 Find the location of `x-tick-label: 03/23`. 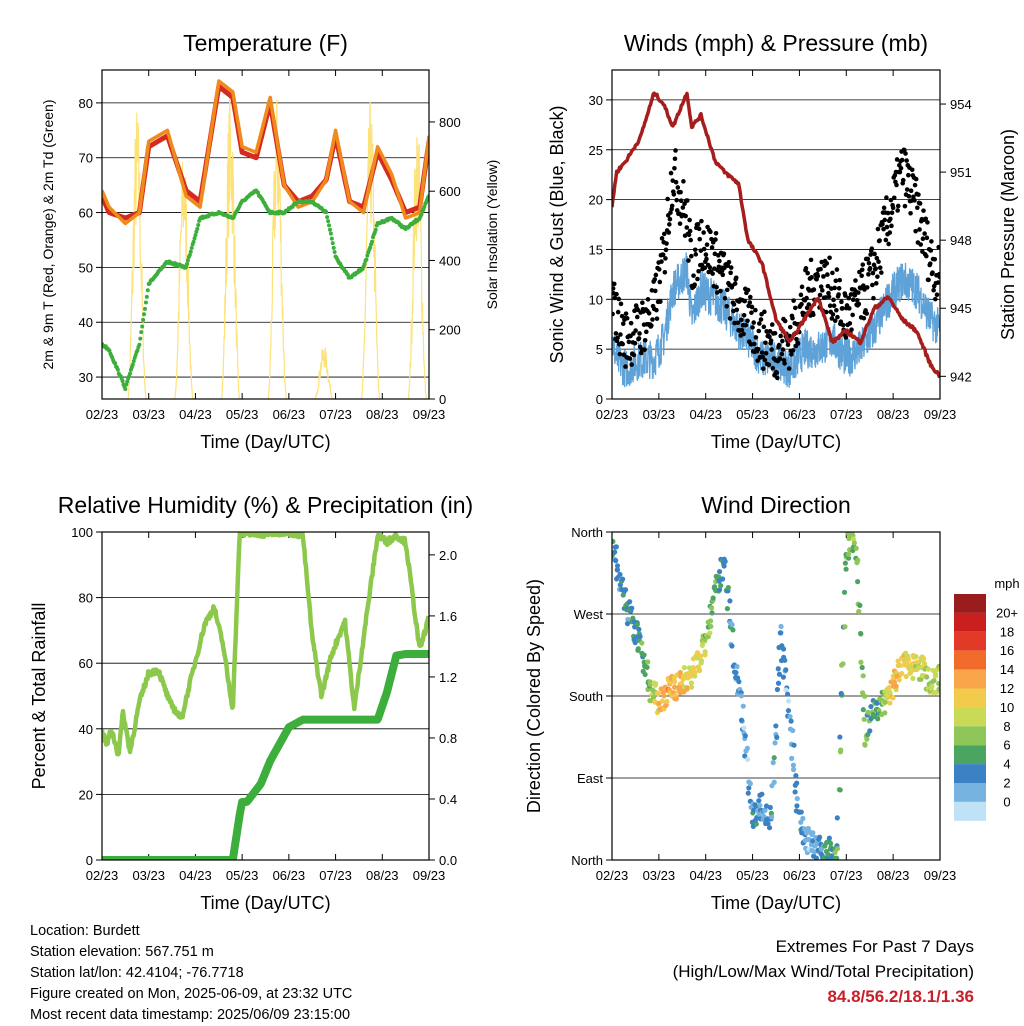

x-tick-label: 03/23 is located at coordinates (148, 414).